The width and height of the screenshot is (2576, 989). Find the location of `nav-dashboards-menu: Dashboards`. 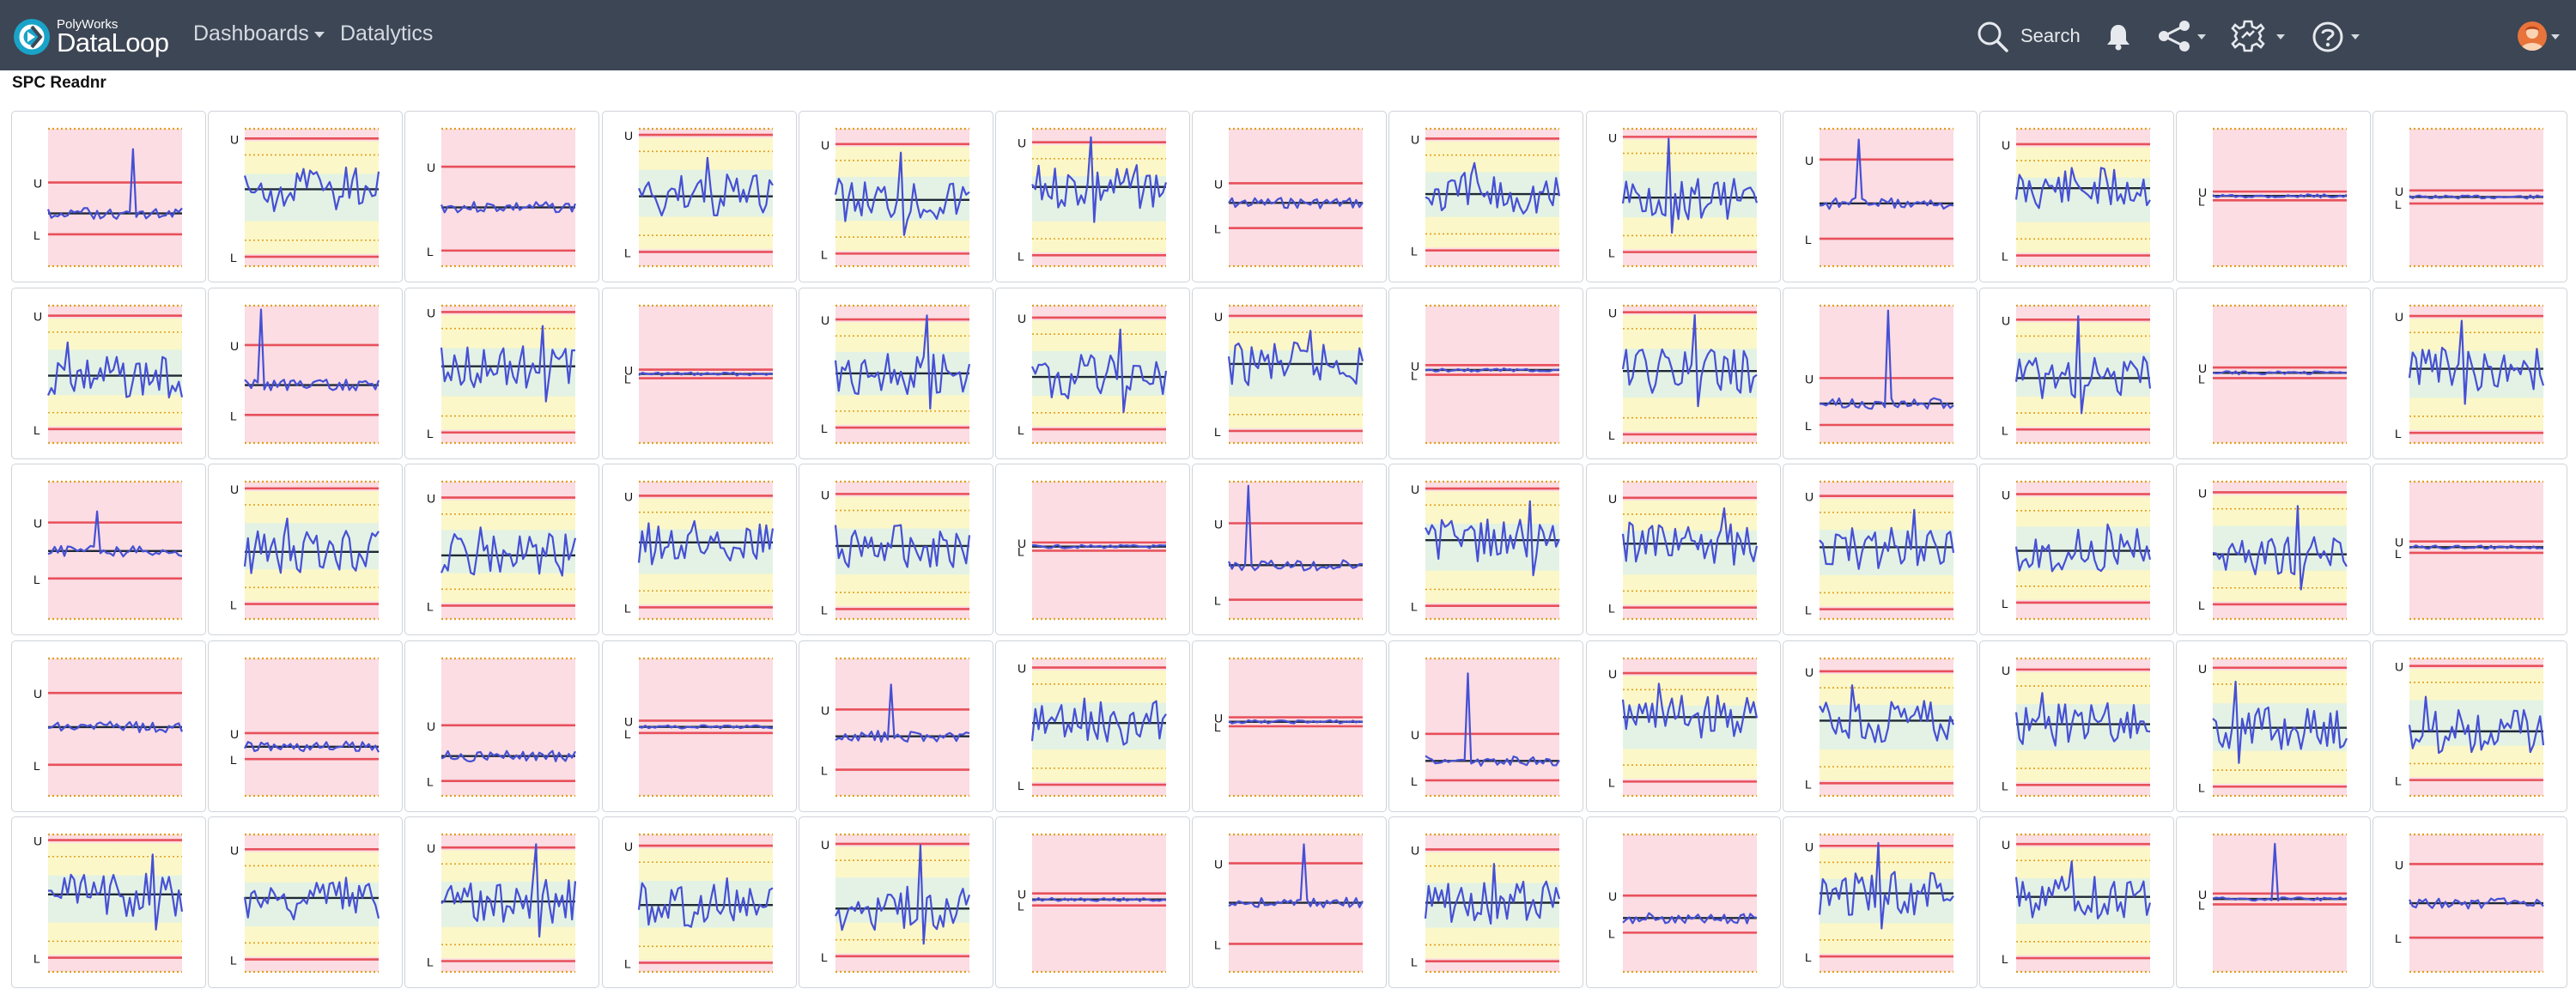

nav-dashboards-menu: Dashboards is located at coordinates (259, 33).